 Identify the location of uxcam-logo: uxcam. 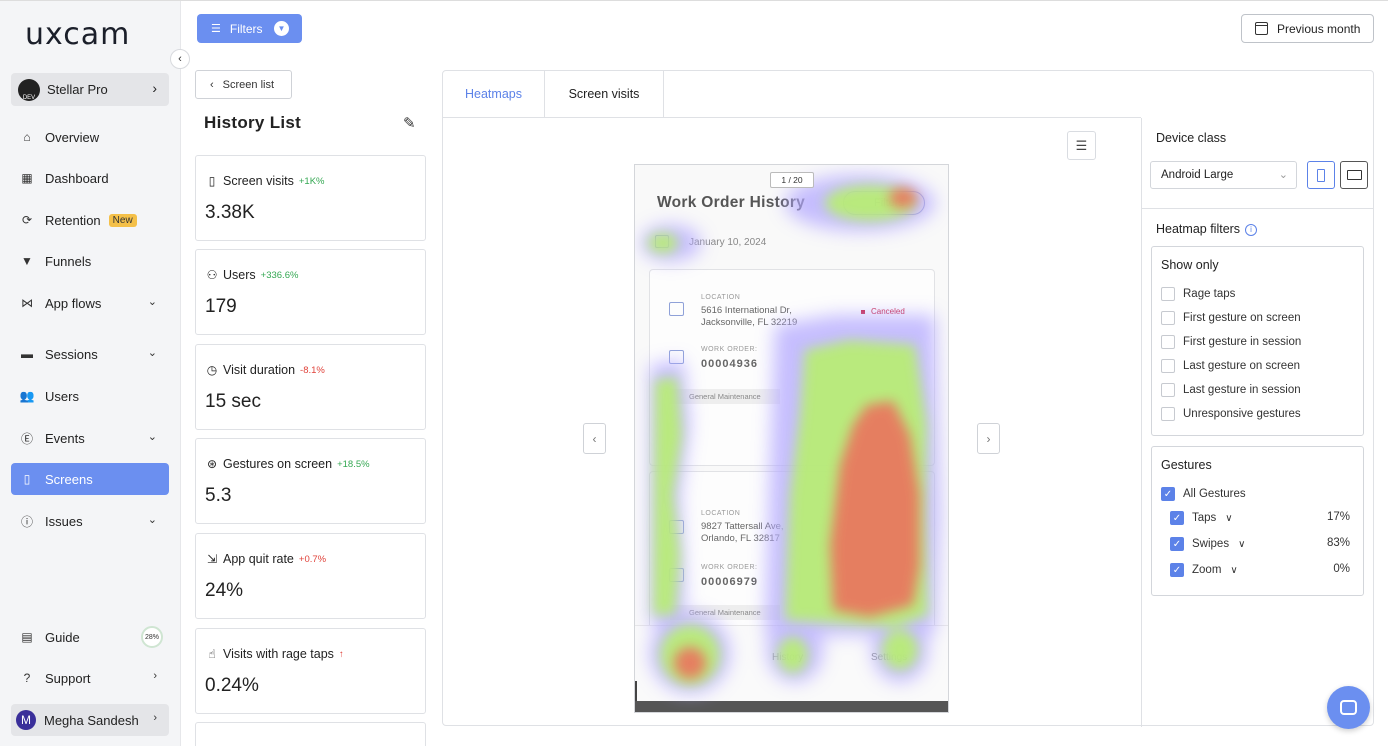
(78, 34).